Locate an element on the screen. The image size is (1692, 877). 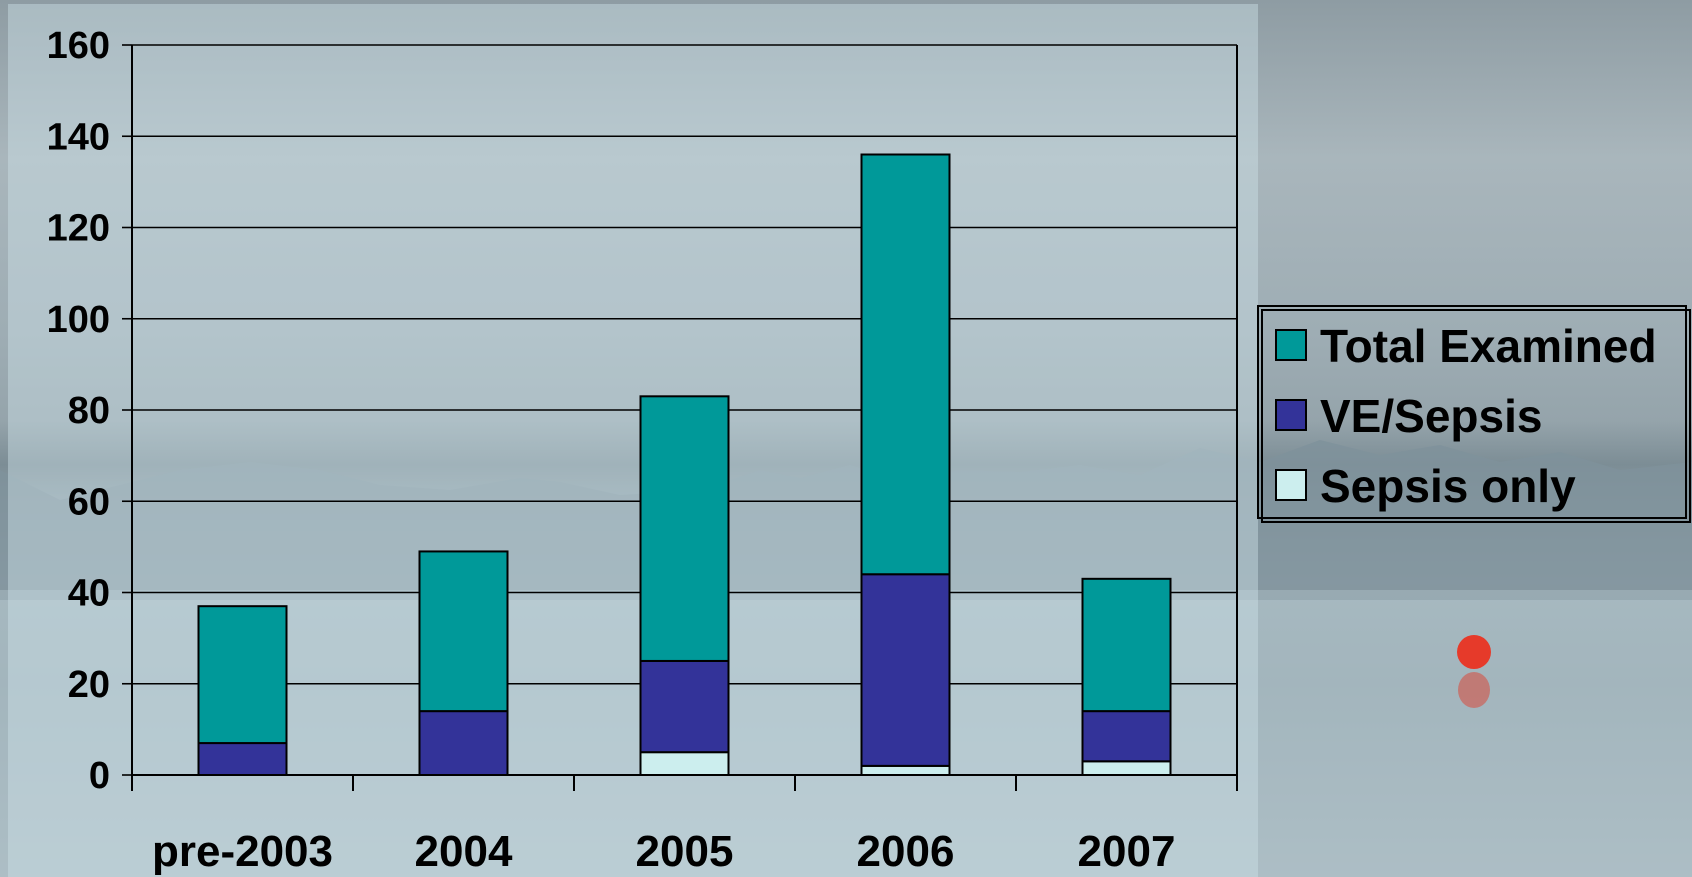
x-category-label: pre-2003 is located at coordinates (242, 851).